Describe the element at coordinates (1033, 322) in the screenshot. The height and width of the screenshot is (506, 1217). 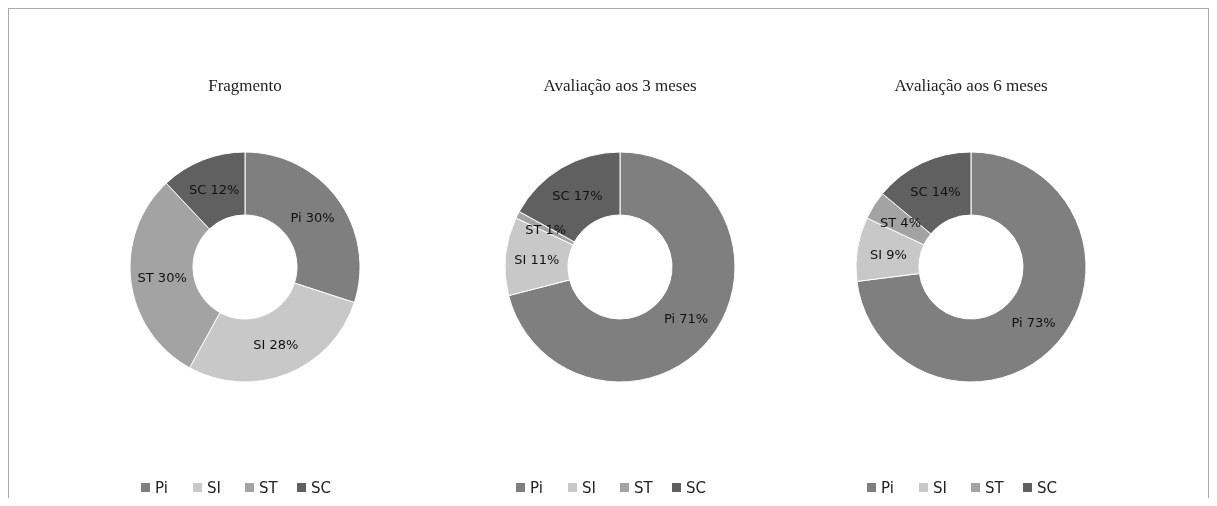
I see `data-label: Pi 73%` at that location.